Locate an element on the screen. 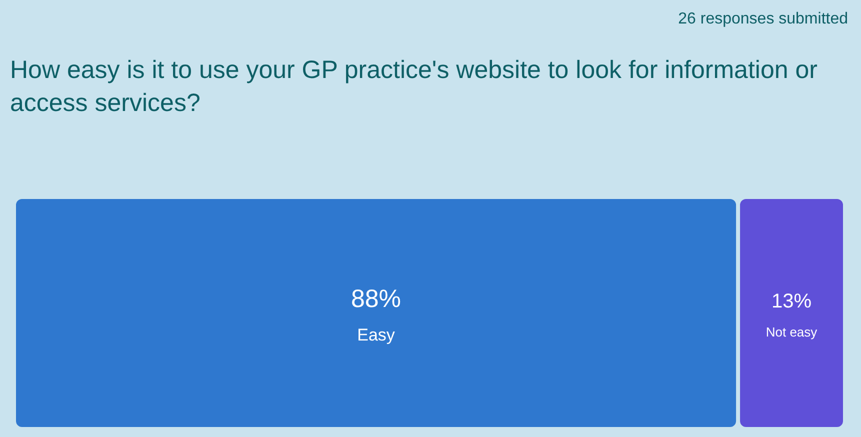 This screenshot has height=437, width=861. series-label: Not easy is located at coordinates (792, 332).